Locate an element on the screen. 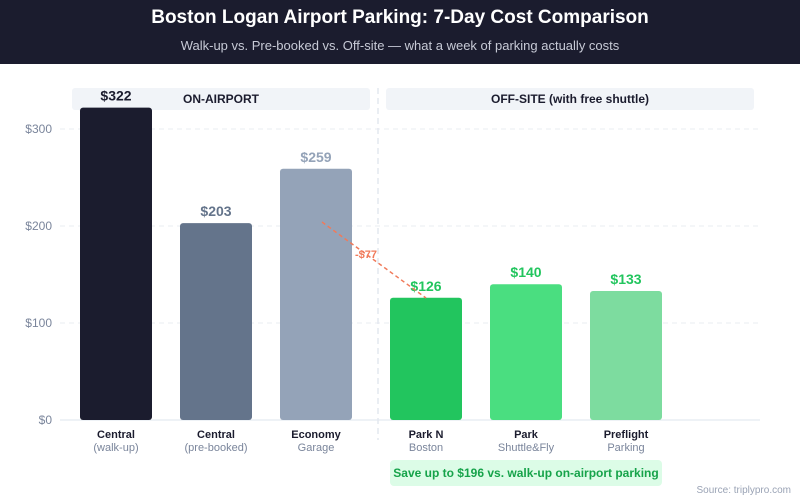 The width and height of the screenshot is (800, 500). x-category-sublabel: Parking is located at coordinates (625, 448).